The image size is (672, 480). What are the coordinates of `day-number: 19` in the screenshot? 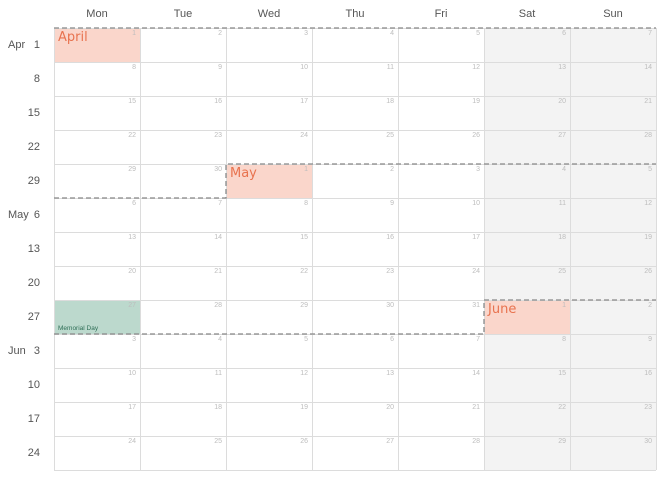 It's located at (648, 237).